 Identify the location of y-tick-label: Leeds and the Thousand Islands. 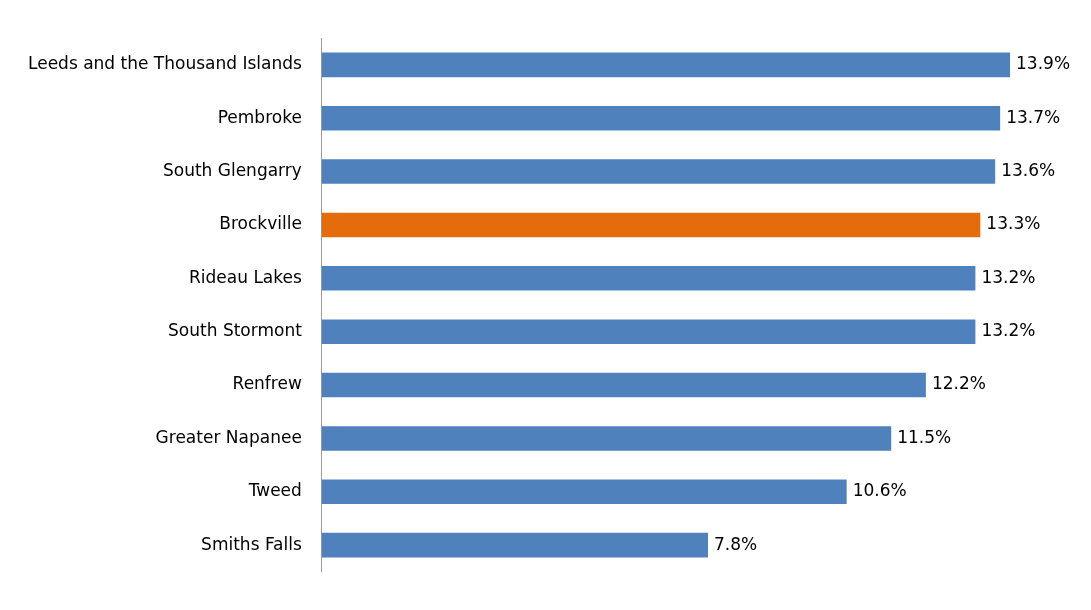
(165, 63).